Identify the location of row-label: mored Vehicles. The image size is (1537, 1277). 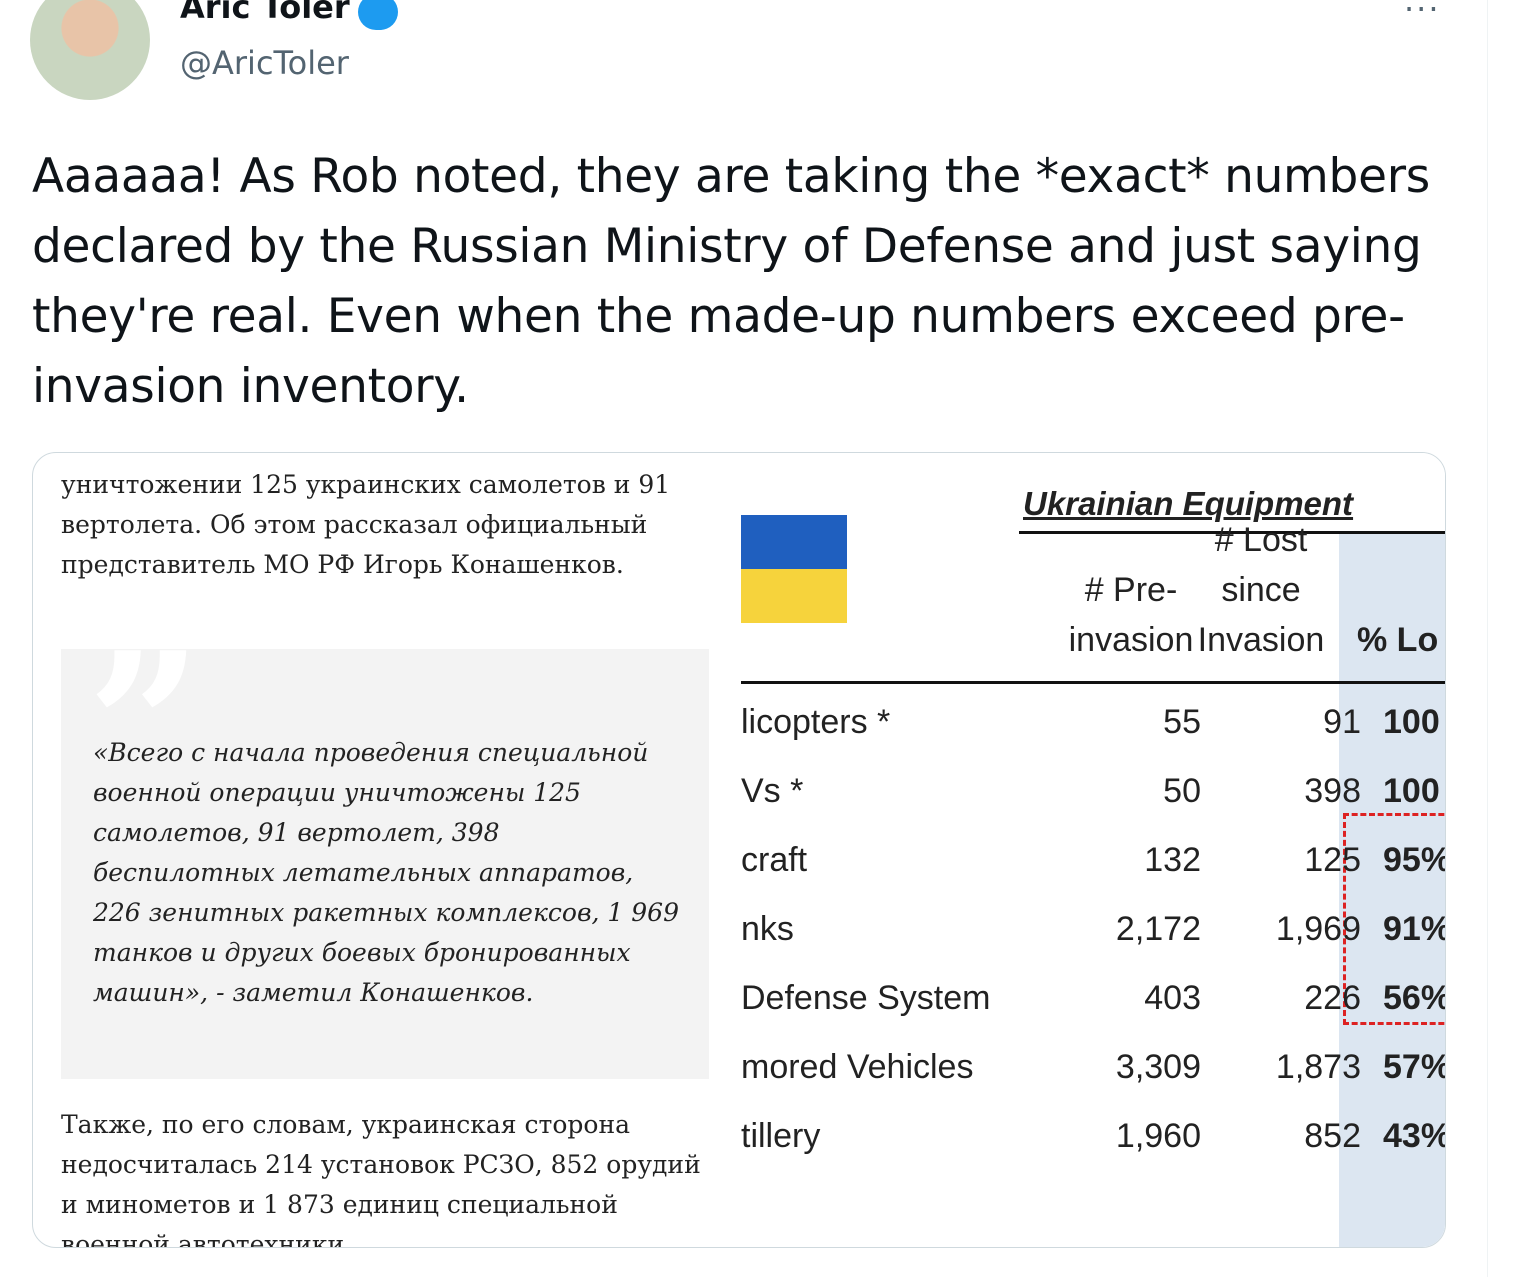
(857, 1067).